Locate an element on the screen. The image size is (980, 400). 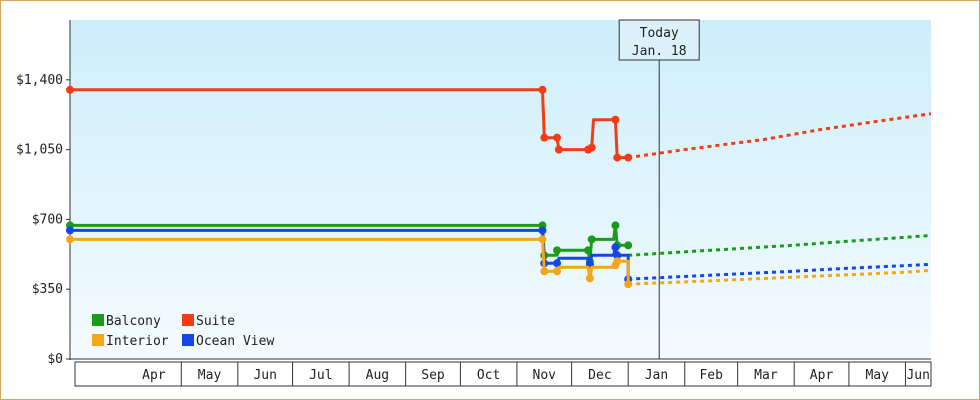
today-callout is located at coordinates (659, 40).